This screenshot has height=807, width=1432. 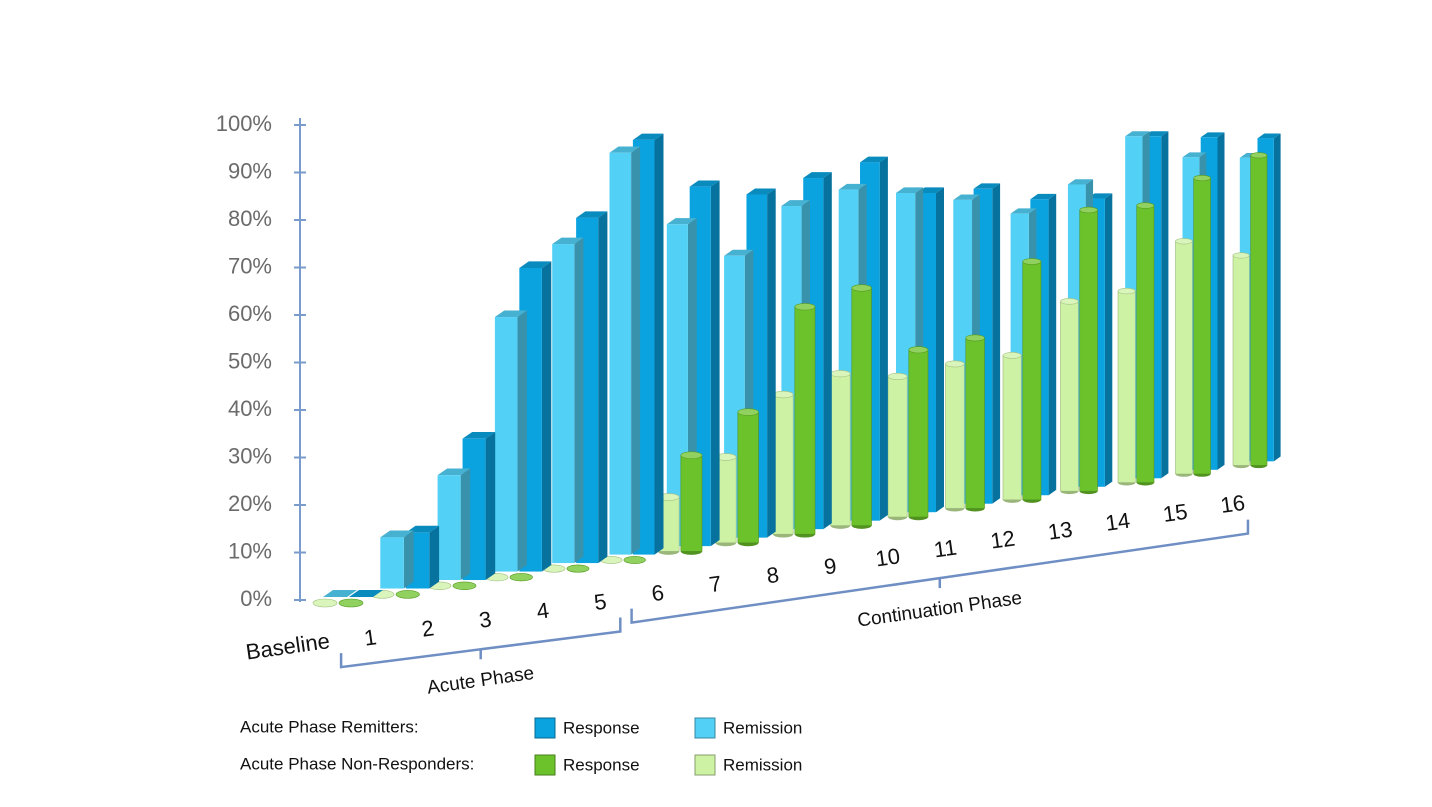 I want to click on legend-group-label: Acute Phase Remitters:, so click(x=329, y=726).